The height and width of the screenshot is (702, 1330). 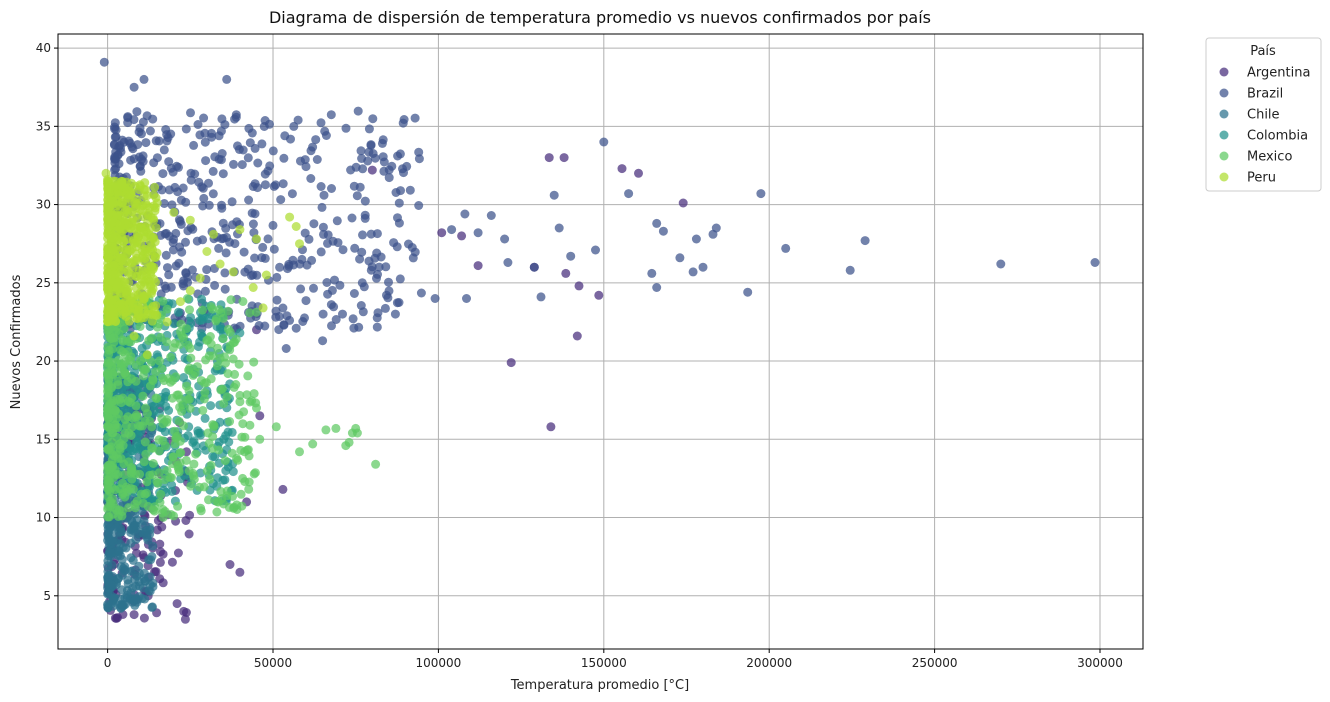 I want to click on x-axis-label: Temperatura promedio [°C], so click(x=599, y=685).